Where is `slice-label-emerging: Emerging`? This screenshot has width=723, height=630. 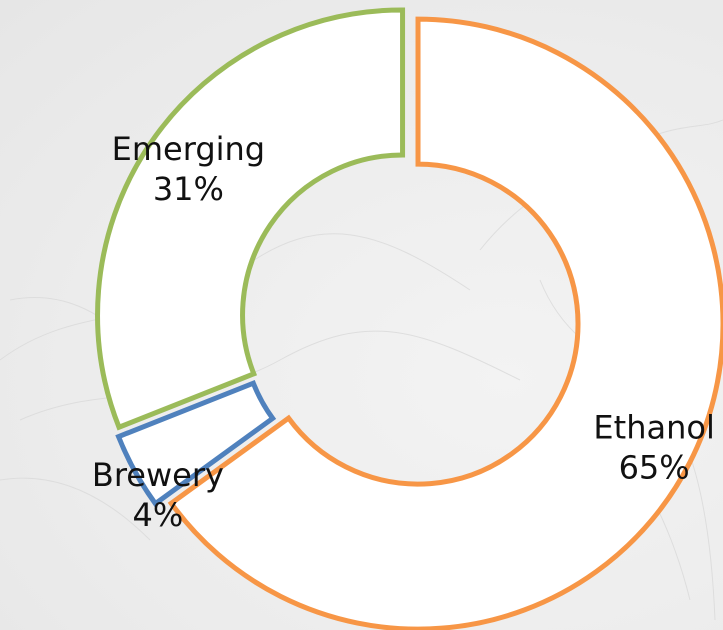 slice-label-emerging: Emerging is located at coordinates (188, 149).